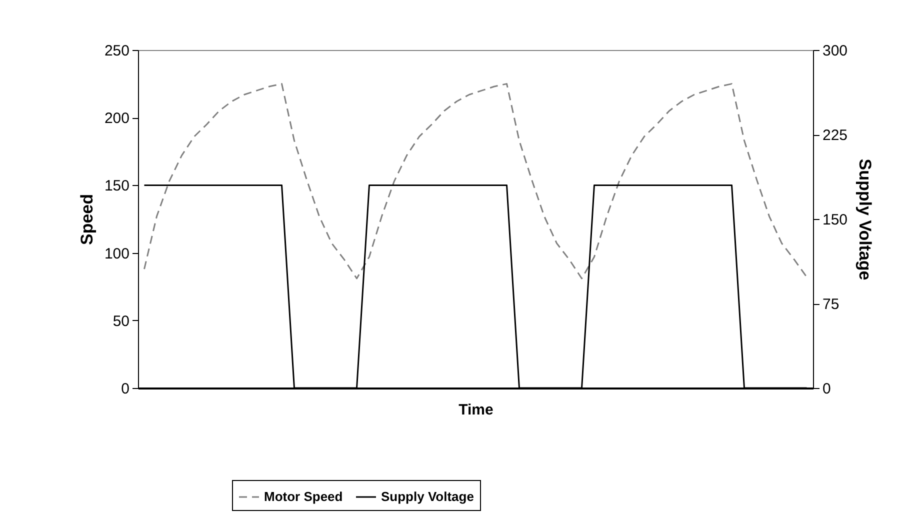 This screenshot has width=915, height=522. What do you see at coordinates (835, 135) in the screenshot?
I see `y2-tick-label: 225` at bounding box center [835, 135].